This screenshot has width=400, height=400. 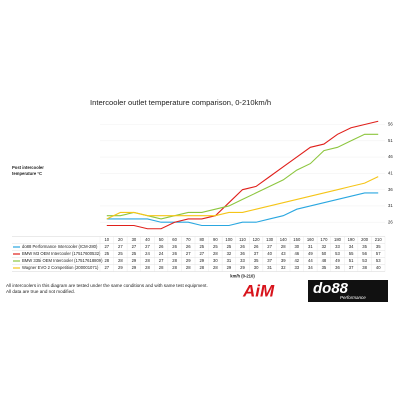 I want to click on x-tick-label: 110, so click(x=242, y=239).